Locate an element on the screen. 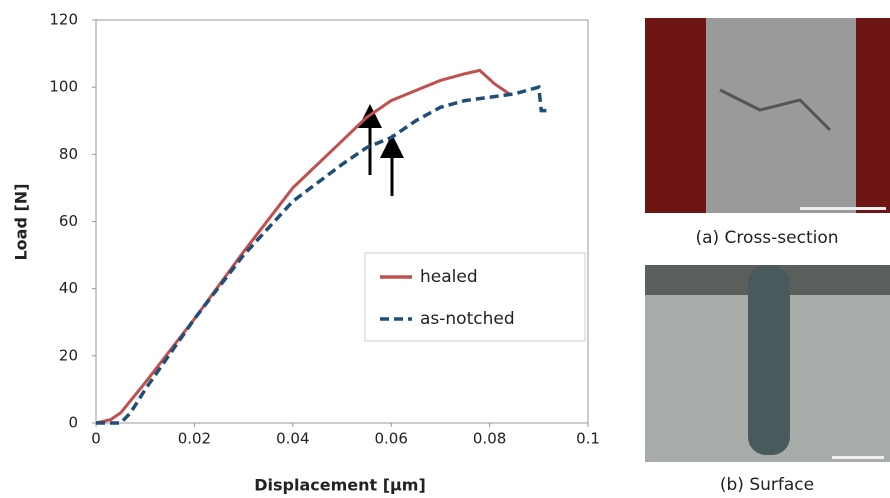  y-tick-label: 40 is located at coordinates (68, 288).